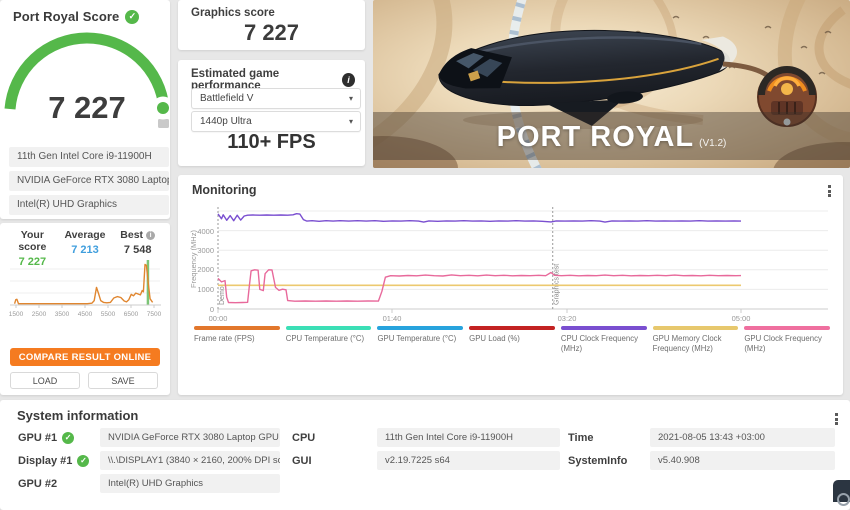  What do you see at coordinates (83, 460) in the screenshot?
I see `display1-check-icon: ✓` at bounding box center [83, 460].